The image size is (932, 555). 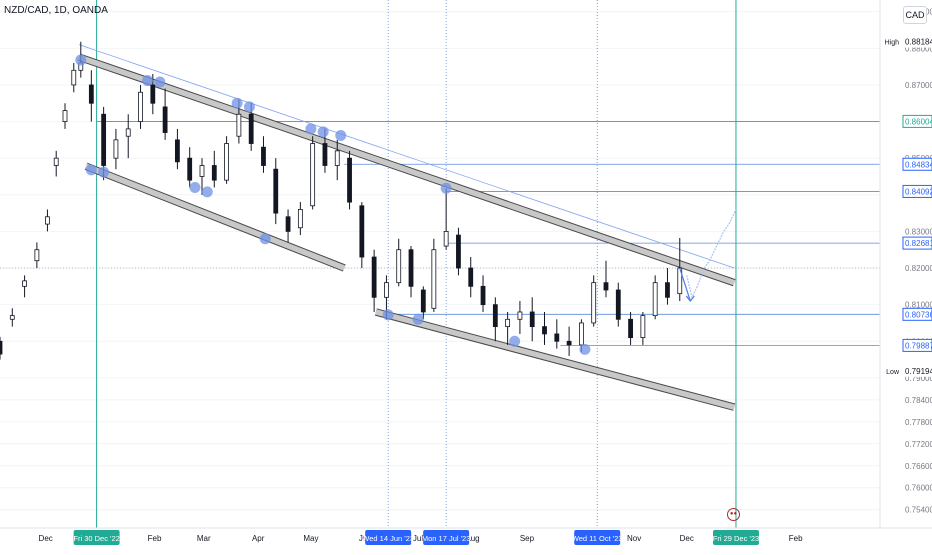 I want to click on x-tick-label: Apr, so click(x=258, y=538).